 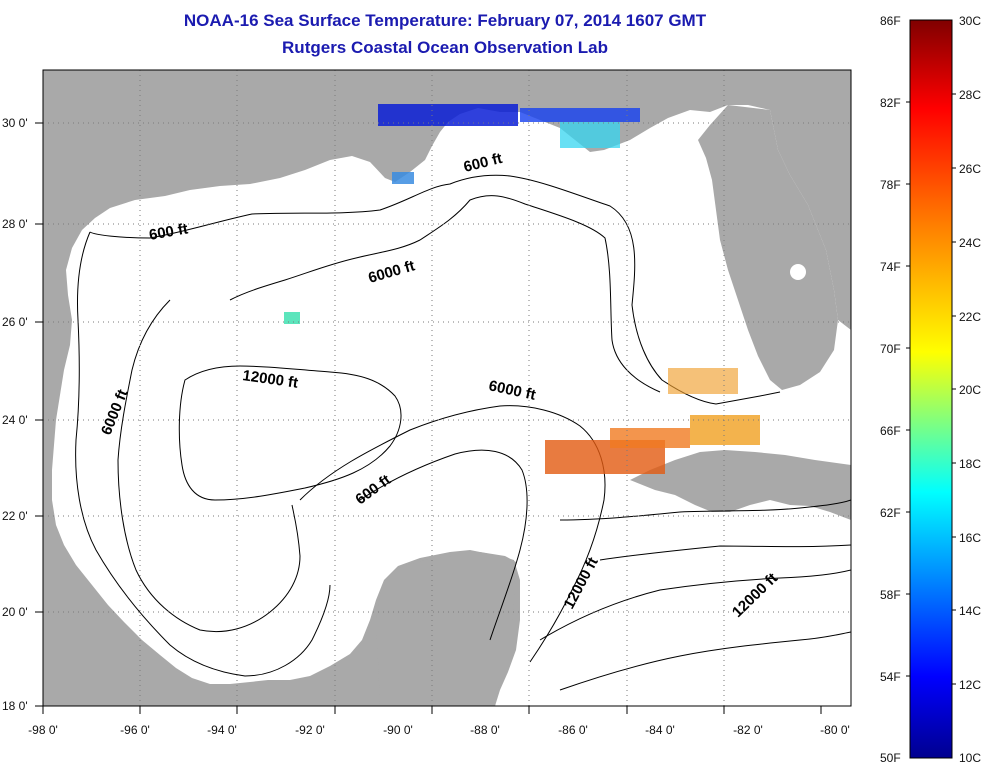 I want to click on colorbar-label-c: 18C, so click(x=970, y=464).